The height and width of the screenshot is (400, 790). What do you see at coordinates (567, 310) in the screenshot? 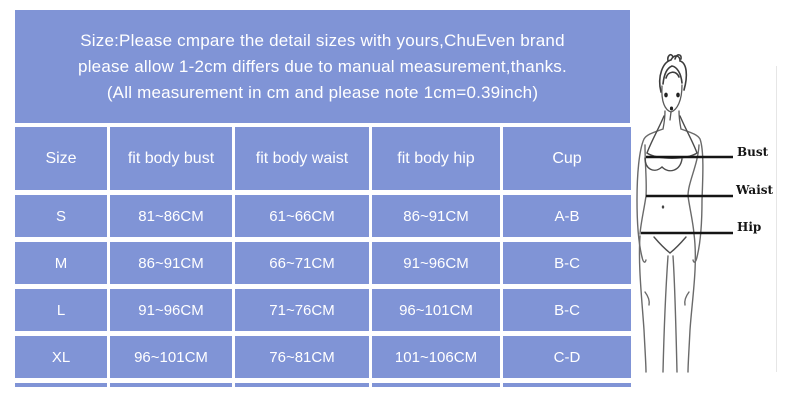
I see `table-cell-cup-l: B-C` at bounding box center [567, 310].